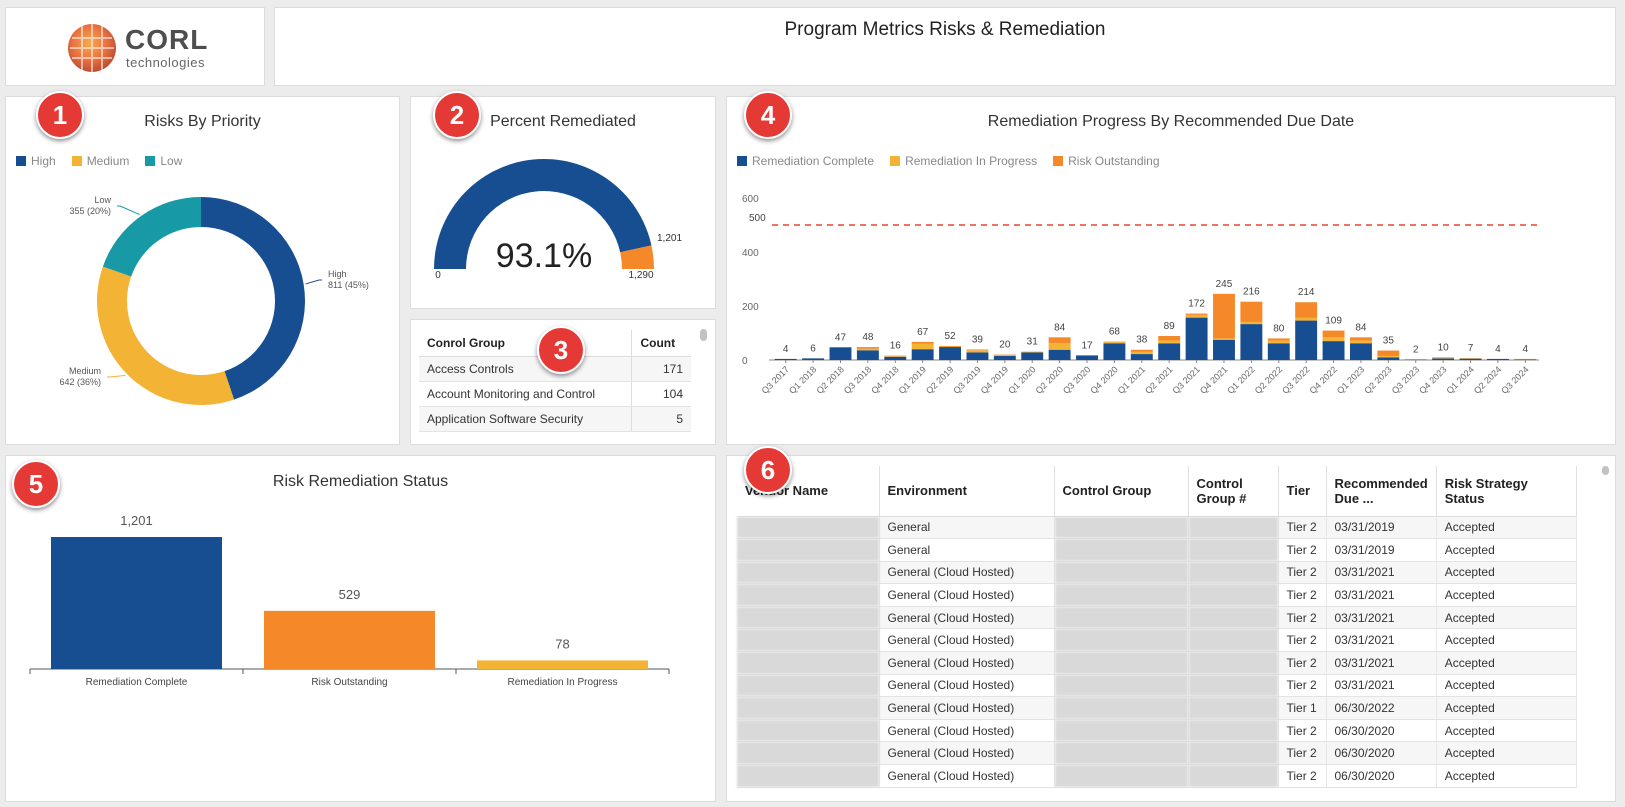 Image resolution: width=1625 pixels, height=807 pixels. Describe the element at coordinates (1142, 340) in the screenshot. I see `bar-total-label: 38` at that location.